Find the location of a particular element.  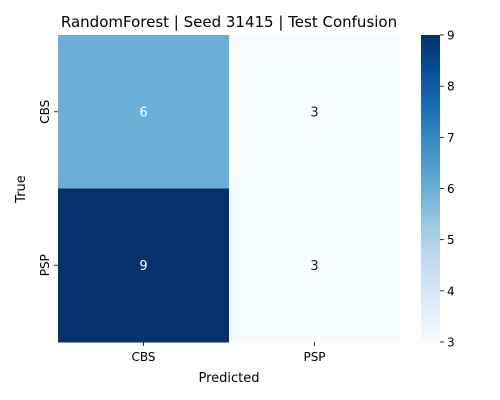

colorbar-tick-label: 4 is located at coordinates (451, 291).